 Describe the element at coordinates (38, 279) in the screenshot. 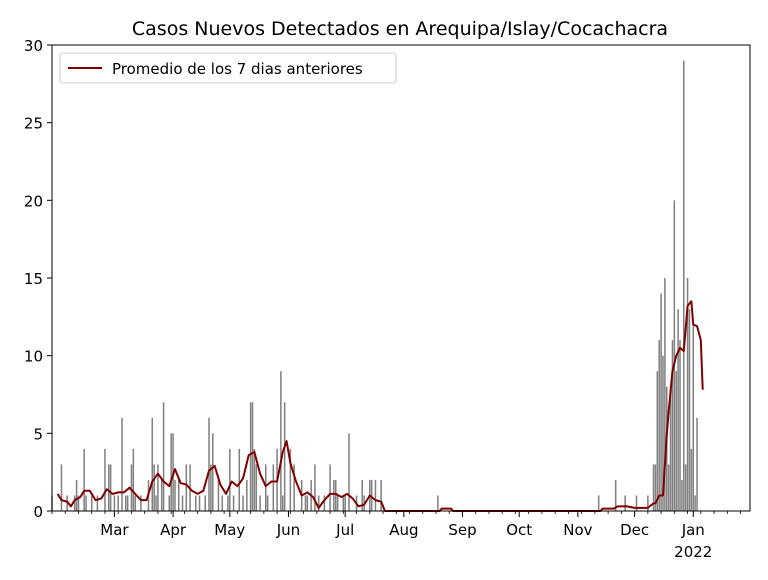

I see `y-axis: 0 5 10 15 20 25 30` at that location.